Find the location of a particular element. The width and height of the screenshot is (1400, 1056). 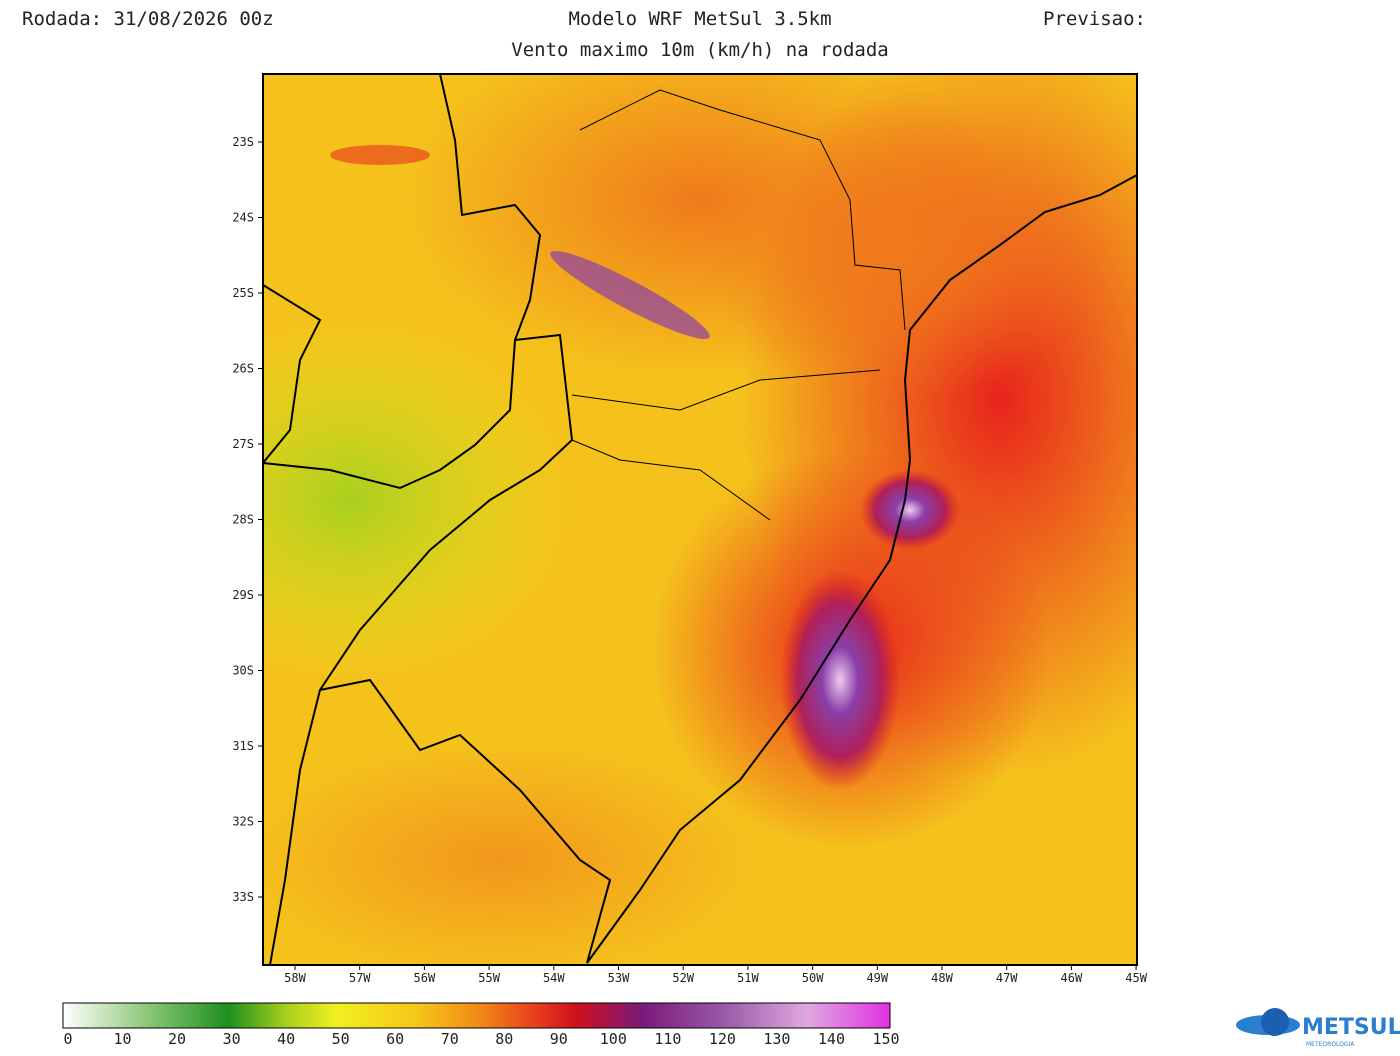

colorbar-label: 50 is located at coordinates (341, 1039).